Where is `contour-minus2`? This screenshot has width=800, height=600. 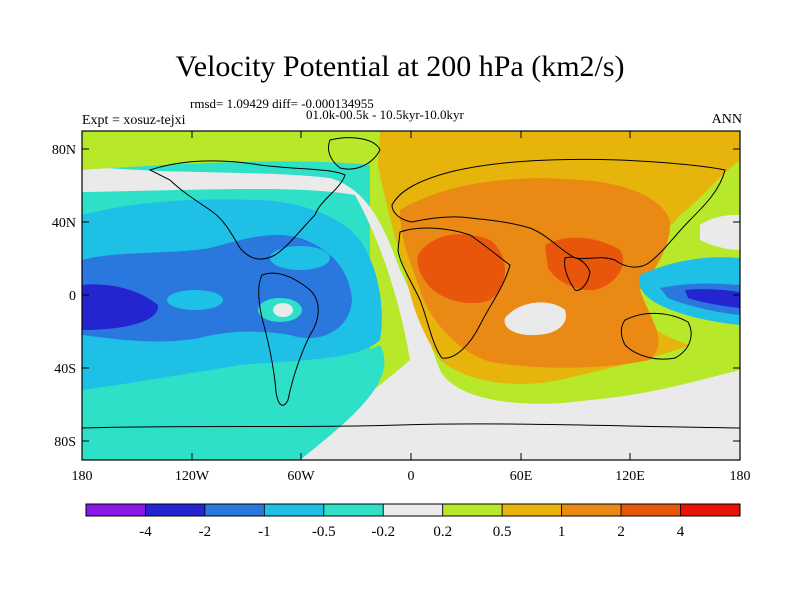 contour-minus2 is located at coordinates (120, 307).